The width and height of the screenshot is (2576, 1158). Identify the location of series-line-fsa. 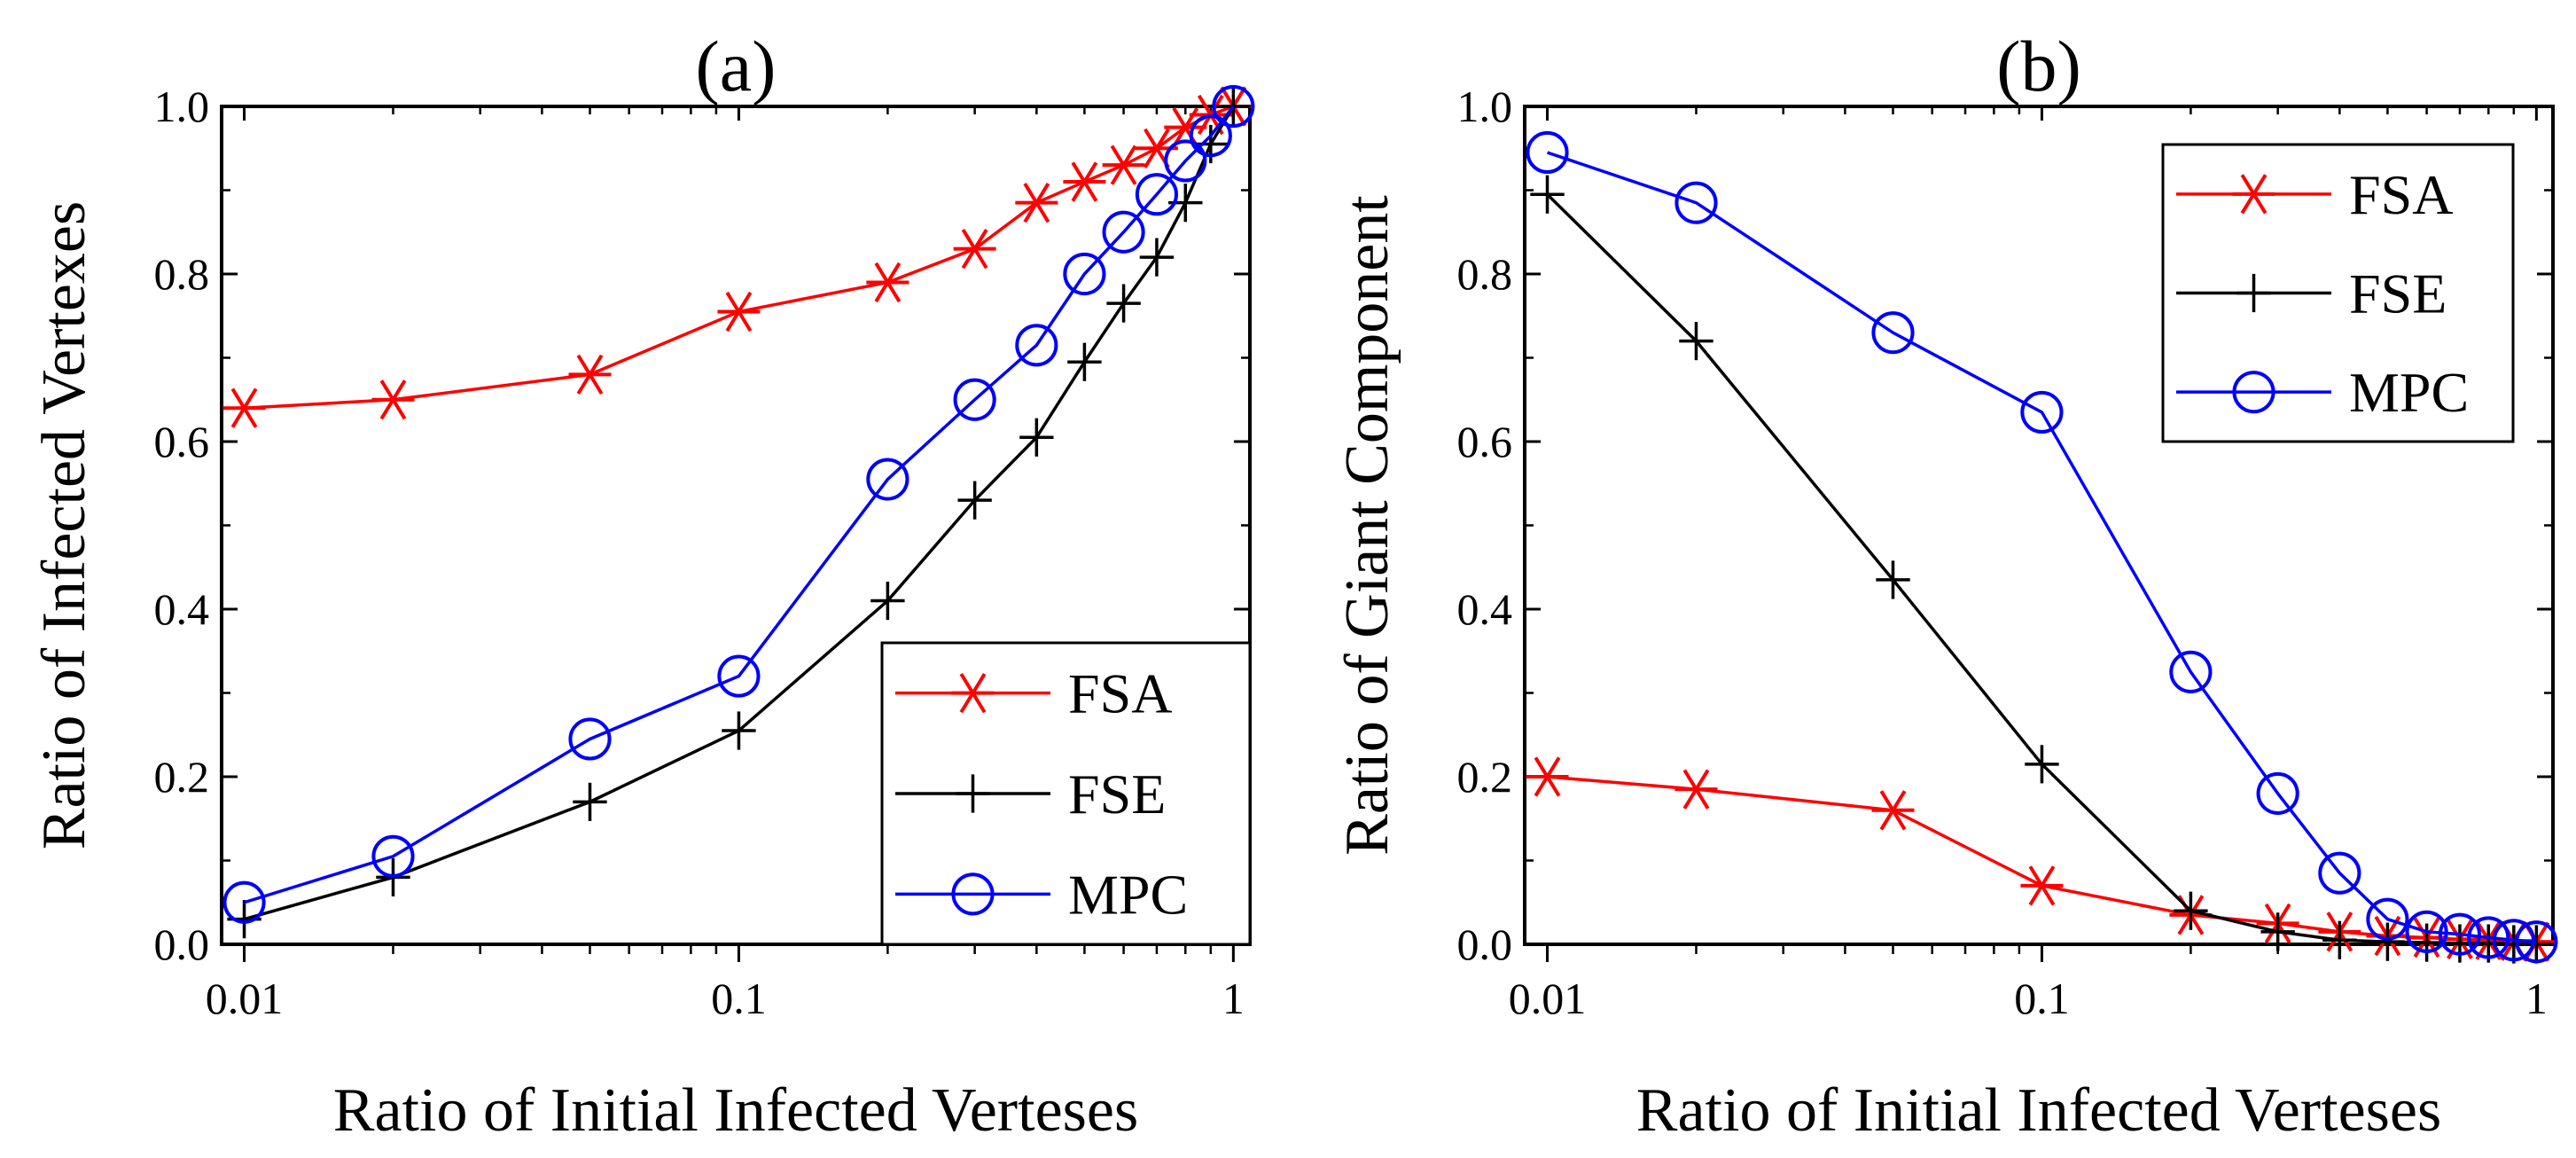
(2042, 859).